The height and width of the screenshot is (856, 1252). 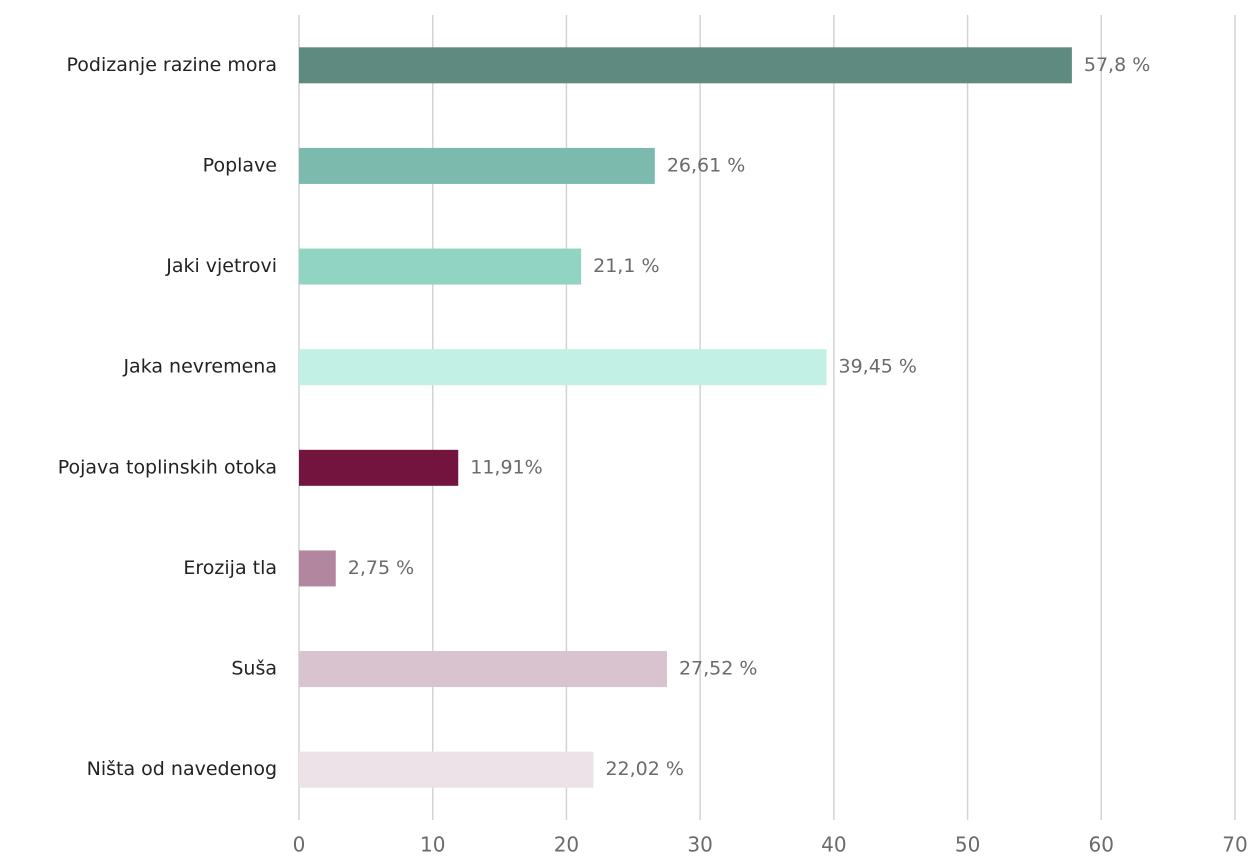 I want to click on value-label: 11,91%, so click(x=506, y=467).